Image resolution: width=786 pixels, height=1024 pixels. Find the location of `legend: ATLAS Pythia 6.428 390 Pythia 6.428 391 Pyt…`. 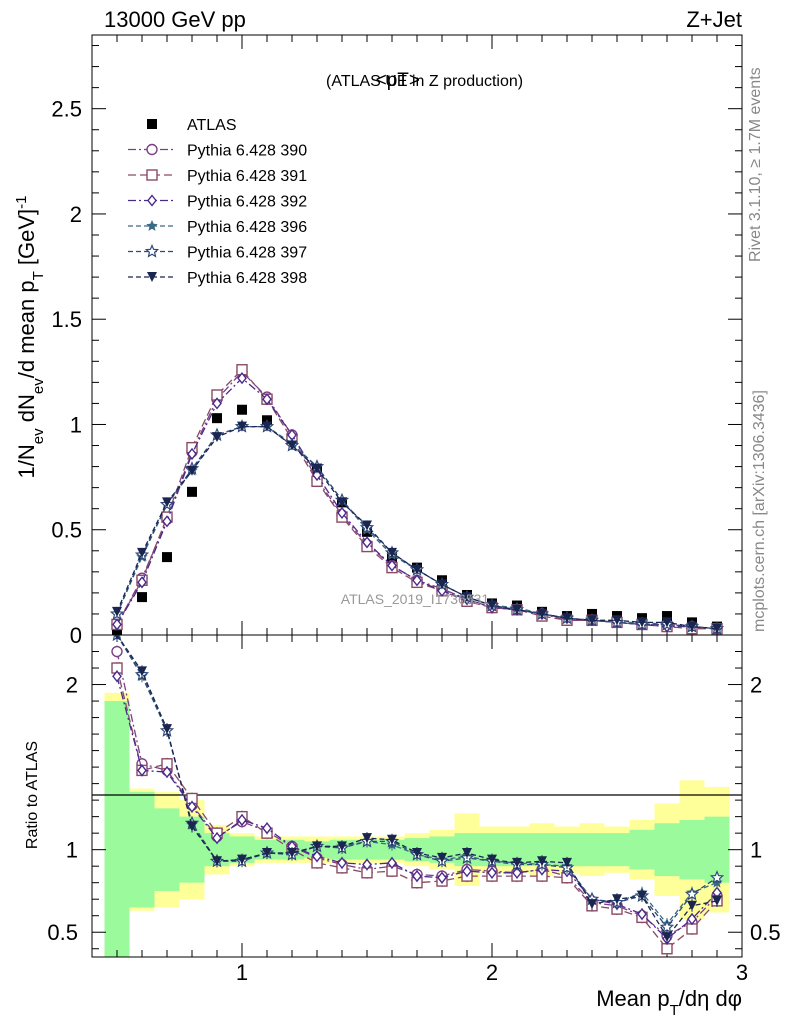

legend: ATLAS Pythia 6.428 390 Pythia 6.428 391 Pyt… is located at coordinates (217, 202).